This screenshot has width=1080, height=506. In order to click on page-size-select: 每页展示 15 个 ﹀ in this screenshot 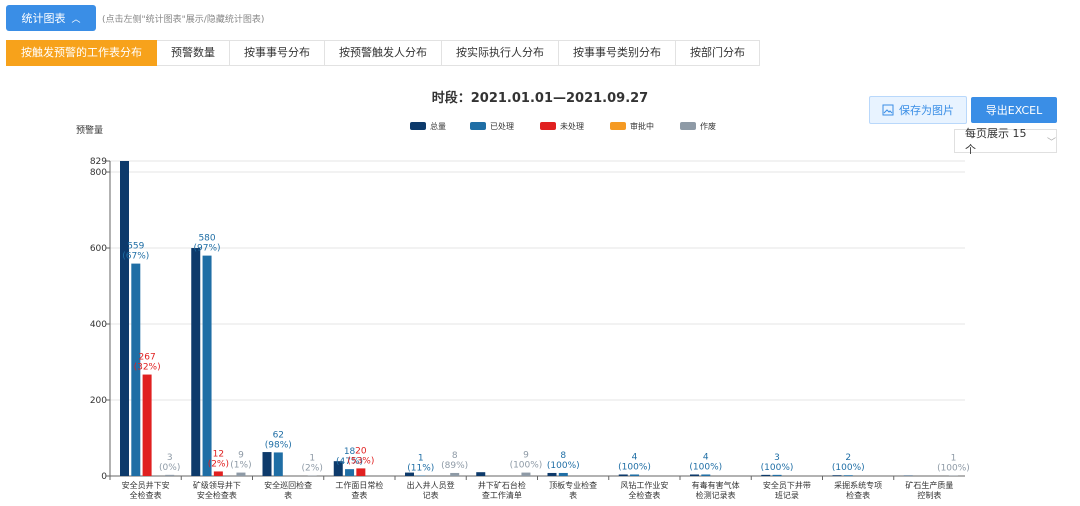, I will do `click(1005, 141)`.